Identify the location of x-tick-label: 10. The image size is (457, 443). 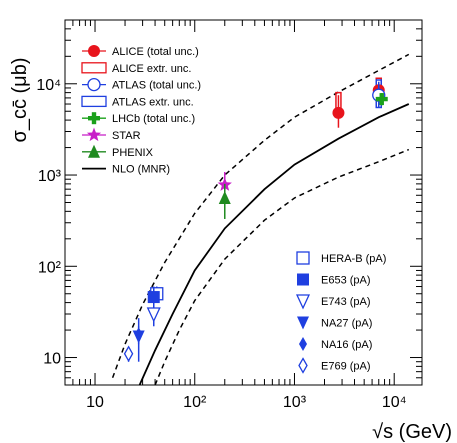
(95, 402).